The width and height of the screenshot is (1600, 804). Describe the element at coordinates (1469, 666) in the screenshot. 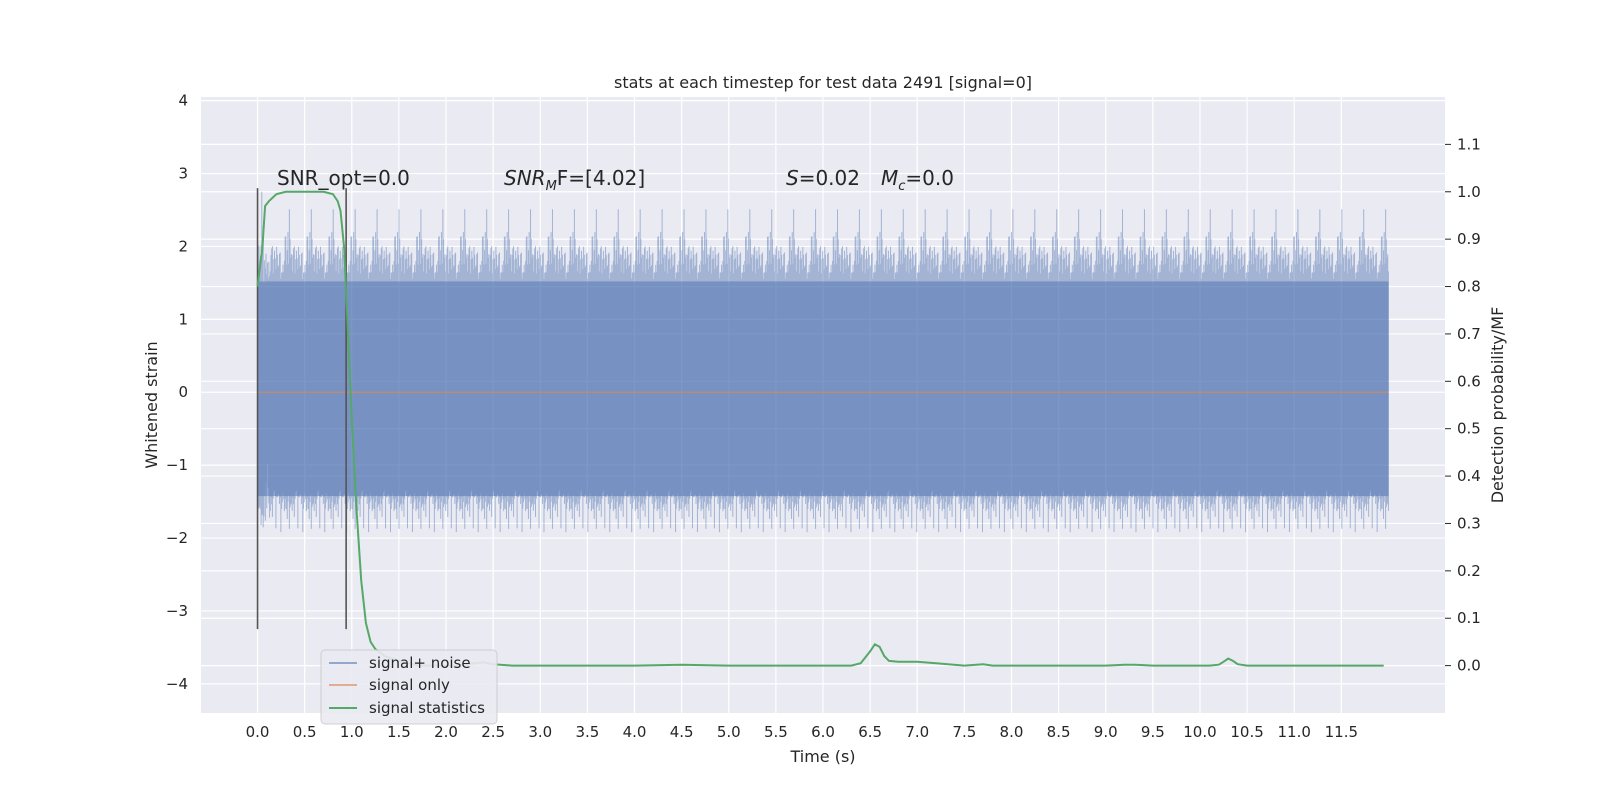

I see `y2-tick-label: 0.0` at that location.